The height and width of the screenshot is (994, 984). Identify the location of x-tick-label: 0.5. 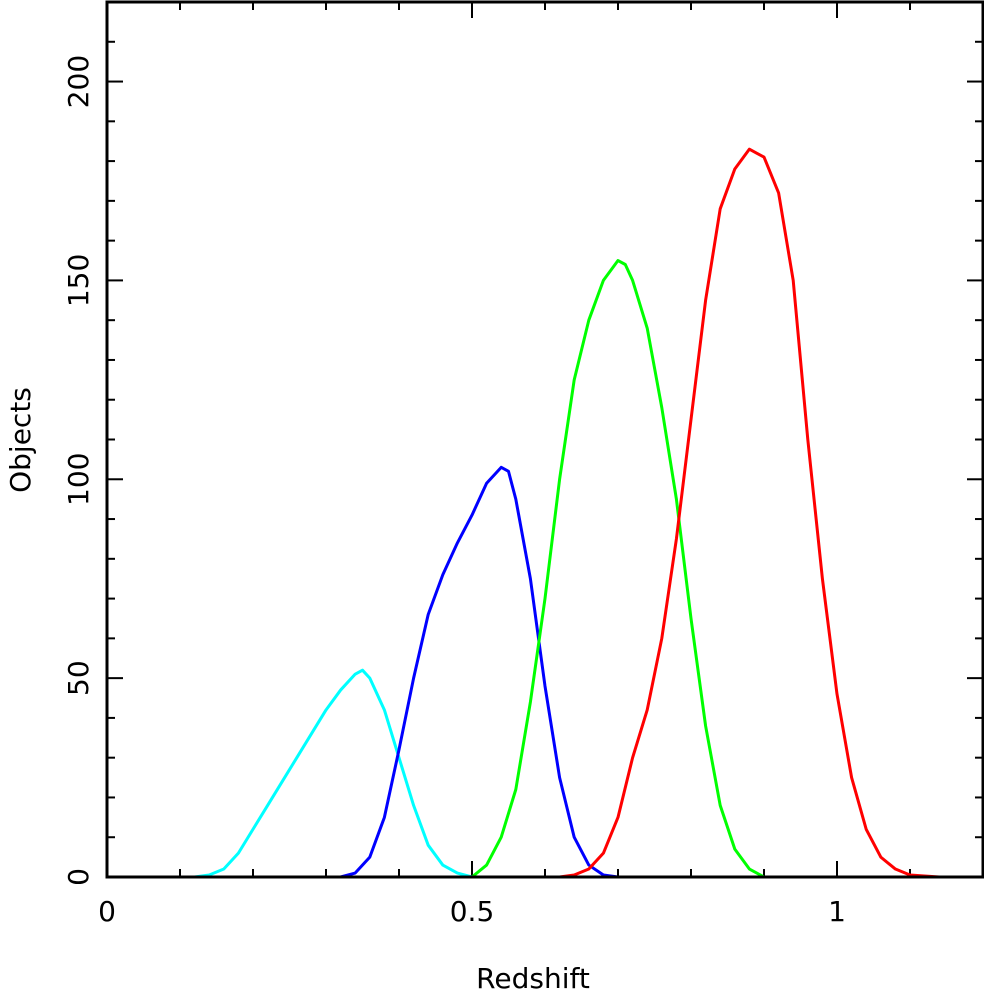
(472, 911).